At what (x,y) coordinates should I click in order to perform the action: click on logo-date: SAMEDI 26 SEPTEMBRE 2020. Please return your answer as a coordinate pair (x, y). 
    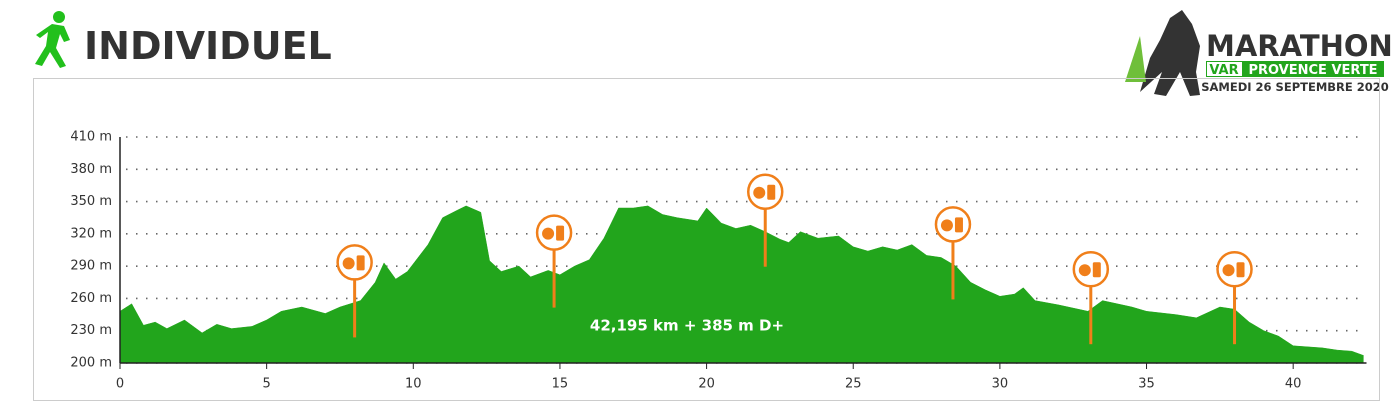
    Looking at the image, I should click on (1295, 87).